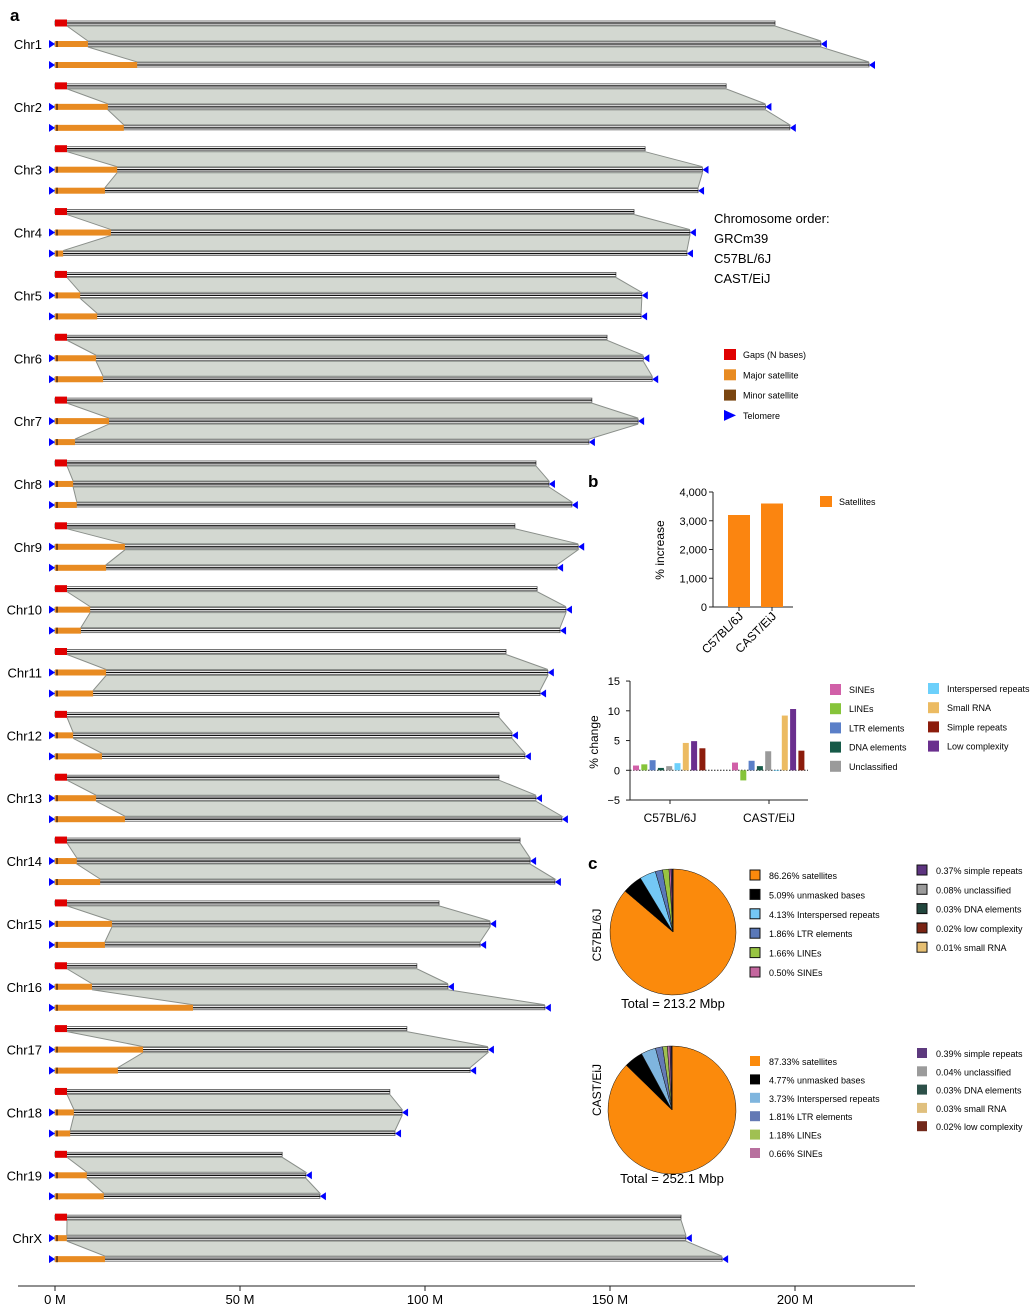 This screenshot has width=1035, height=1308. What do you see at coordinates (979, 1054) in the screenshot?
I see `legend-label: 0.39% simple repeats` at bounding box center [979, 1054].